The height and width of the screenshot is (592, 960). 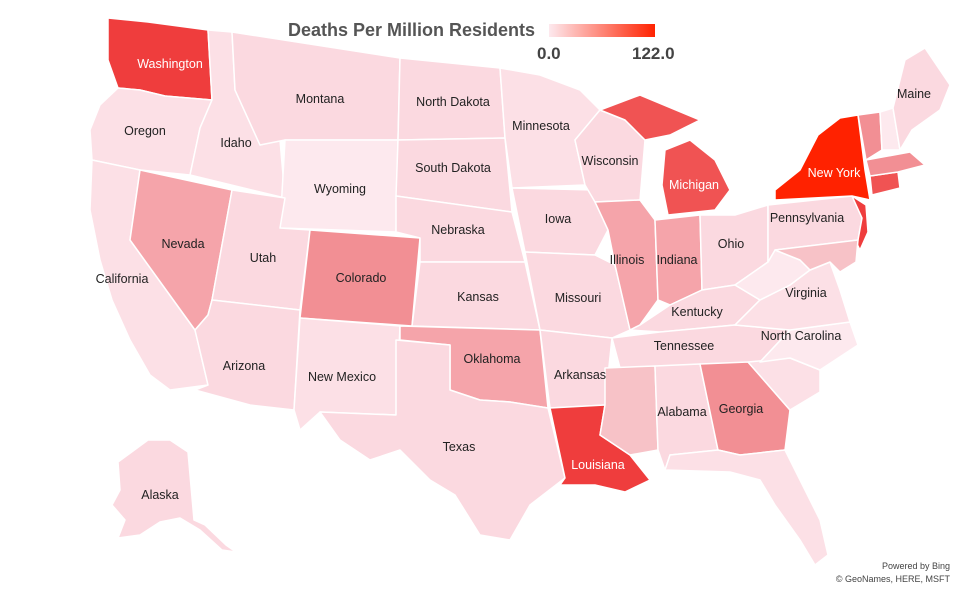 I want to click on label-north-carolina: North Carolina, so click(x=801, y=336).